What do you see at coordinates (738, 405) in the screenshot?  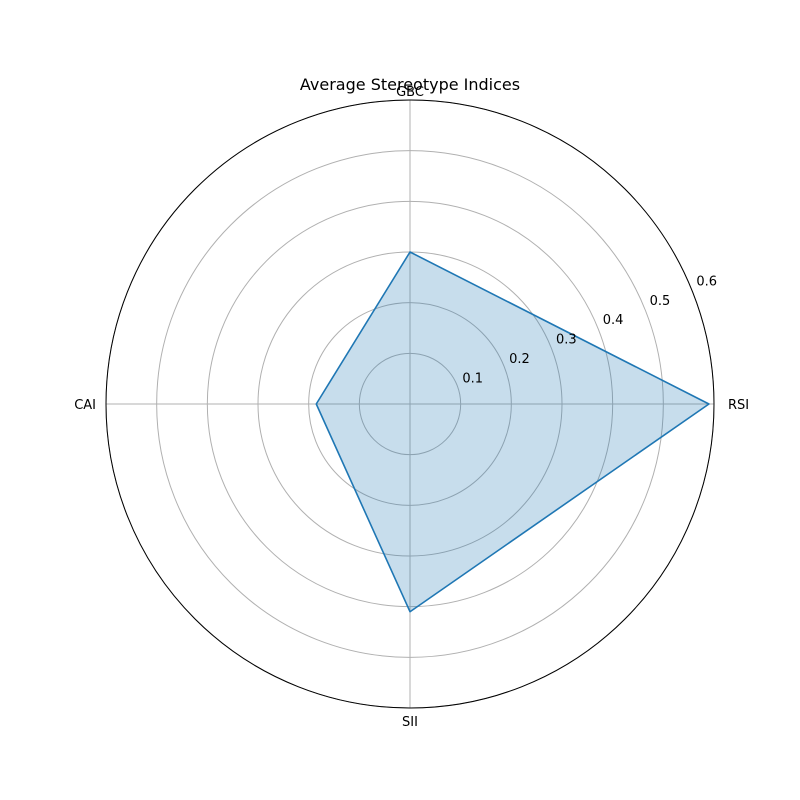 I see `category-label-rsi: RSI` at bounding box center [738, 405].